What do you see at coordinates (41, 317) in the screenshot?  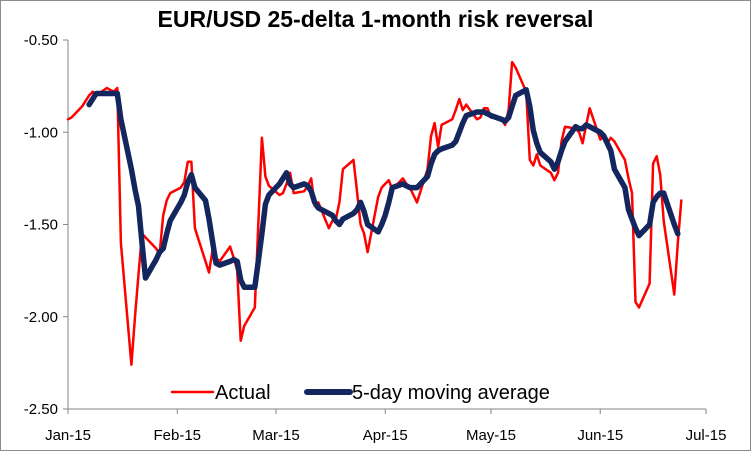 I see `y-tick-label: -2.00` at bounding box center [41, 317].